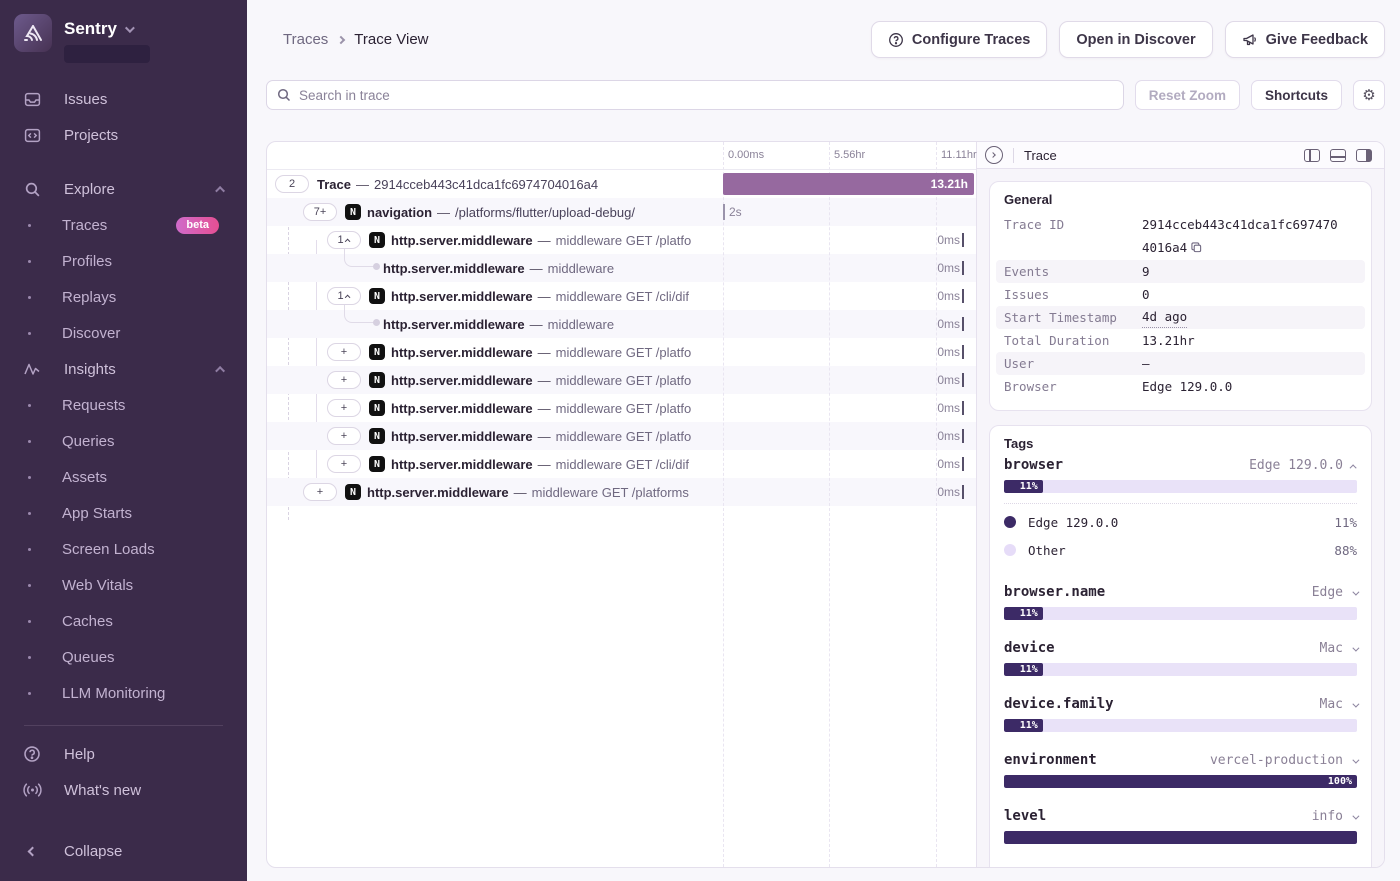 This screenshot has width=1400, height=881. What do you see at coordinates (1180, 550) in the screenshot?
I see `legend-item: Other 88%` at bounding box center [1180, 550].